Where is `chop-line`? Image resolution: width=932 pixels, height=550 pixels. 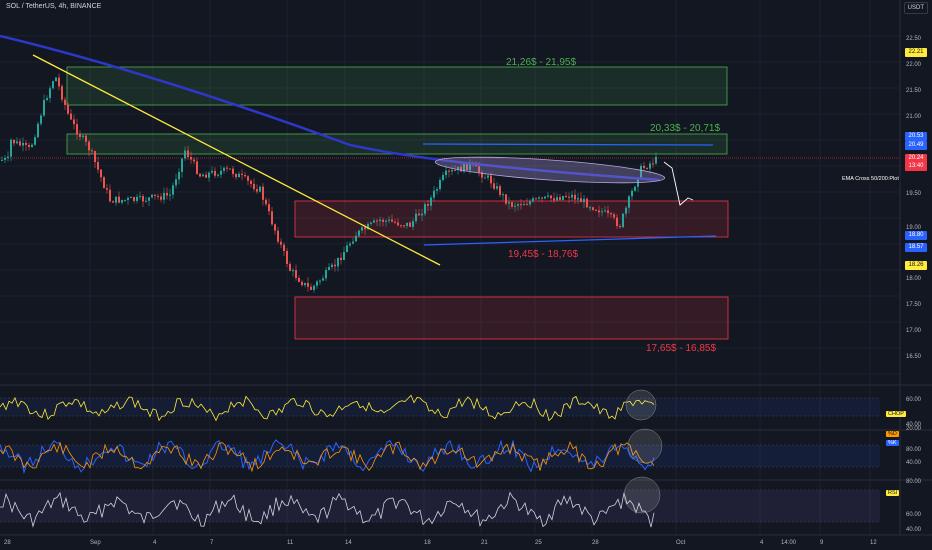 chop-line is located at coordinates (327, 408).